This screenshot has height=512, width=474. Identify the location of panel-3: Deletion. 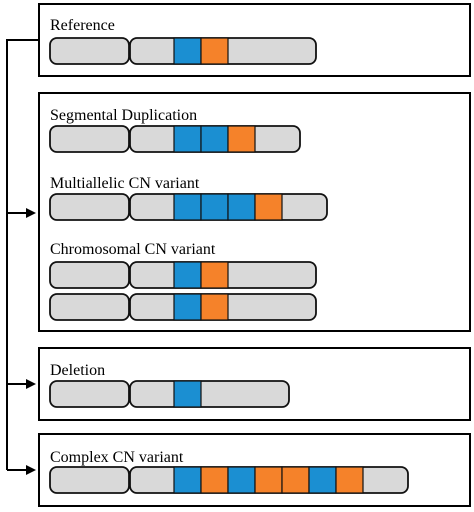
(254, 384).